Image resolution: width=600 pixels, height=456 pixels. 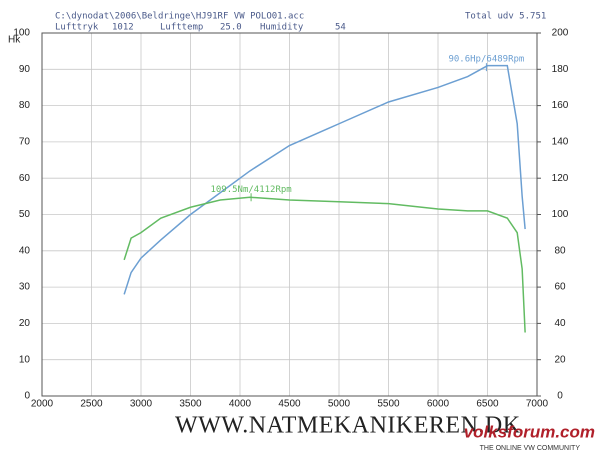 I want to click on info-value: 1012, so click(x=123, y=28).